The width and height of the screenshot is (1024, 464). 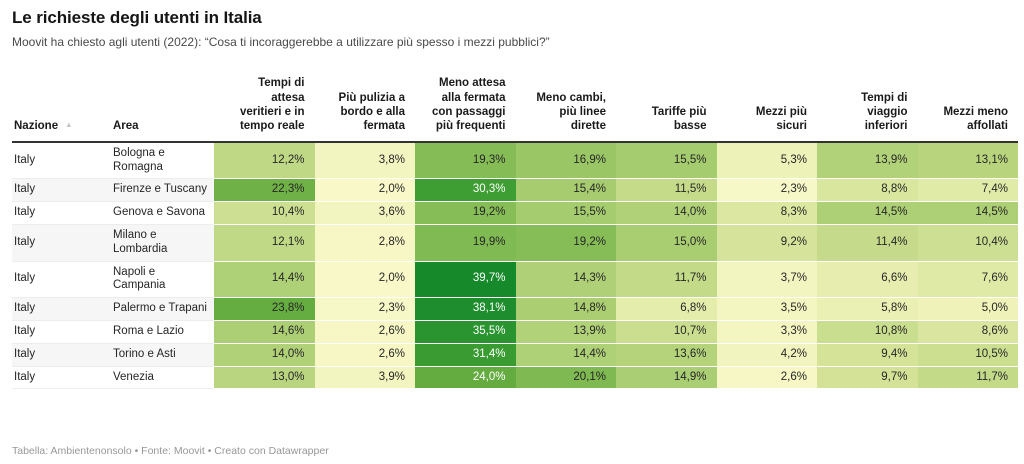 What do you see at coordinates (69, 125) in the screenshot?
I see `sort-ascending-icon: ▲` at bounding box center [69, 125].